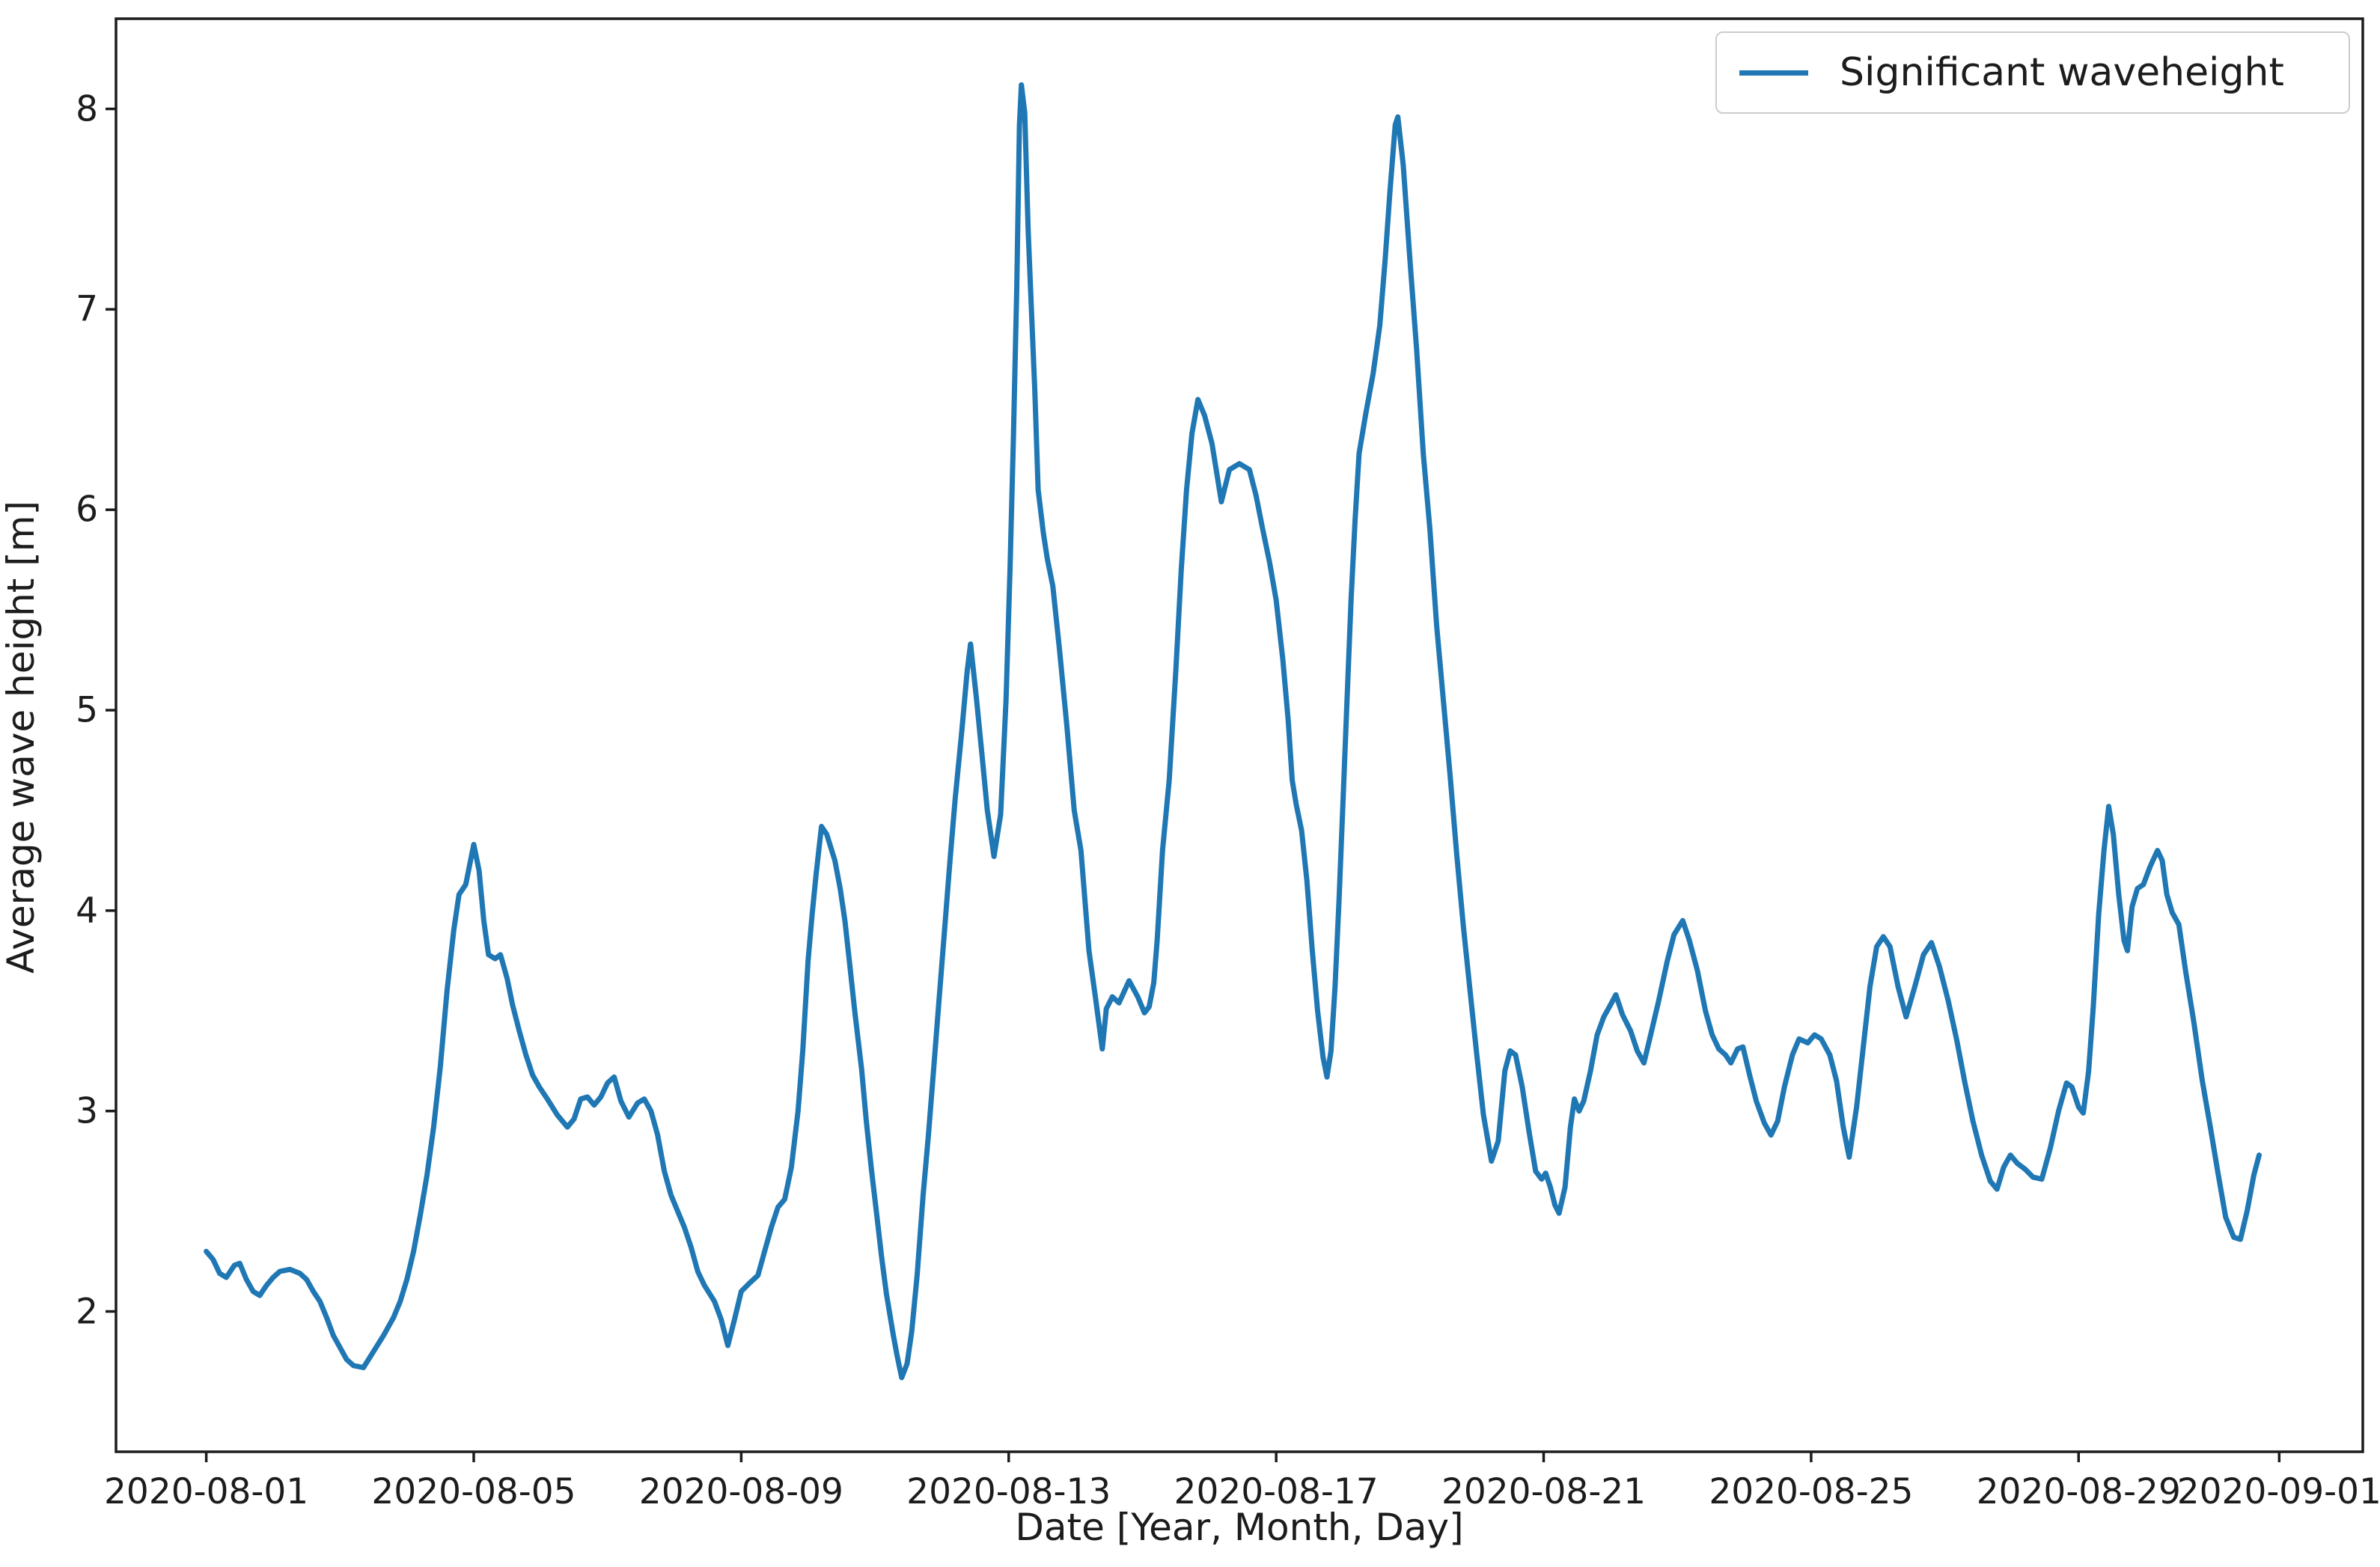 The width and height of the screenshot is (2380, 1567). Describe the element at coordinates (87, 510) in the screenshot. I see `y-tick-label-6: 6` at that location.